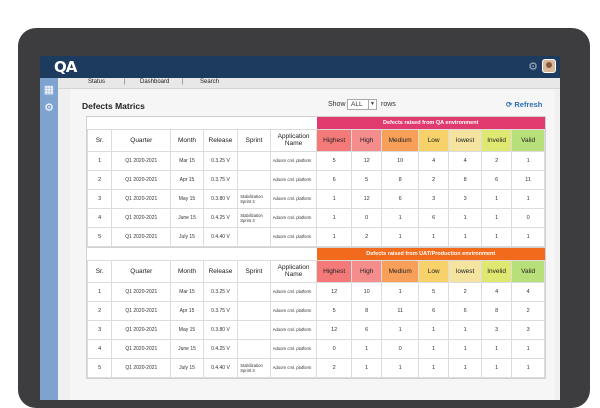  Describe the element at coordinates (254, 271) in the screenshot. I see `column-header: Sprint` at that location.